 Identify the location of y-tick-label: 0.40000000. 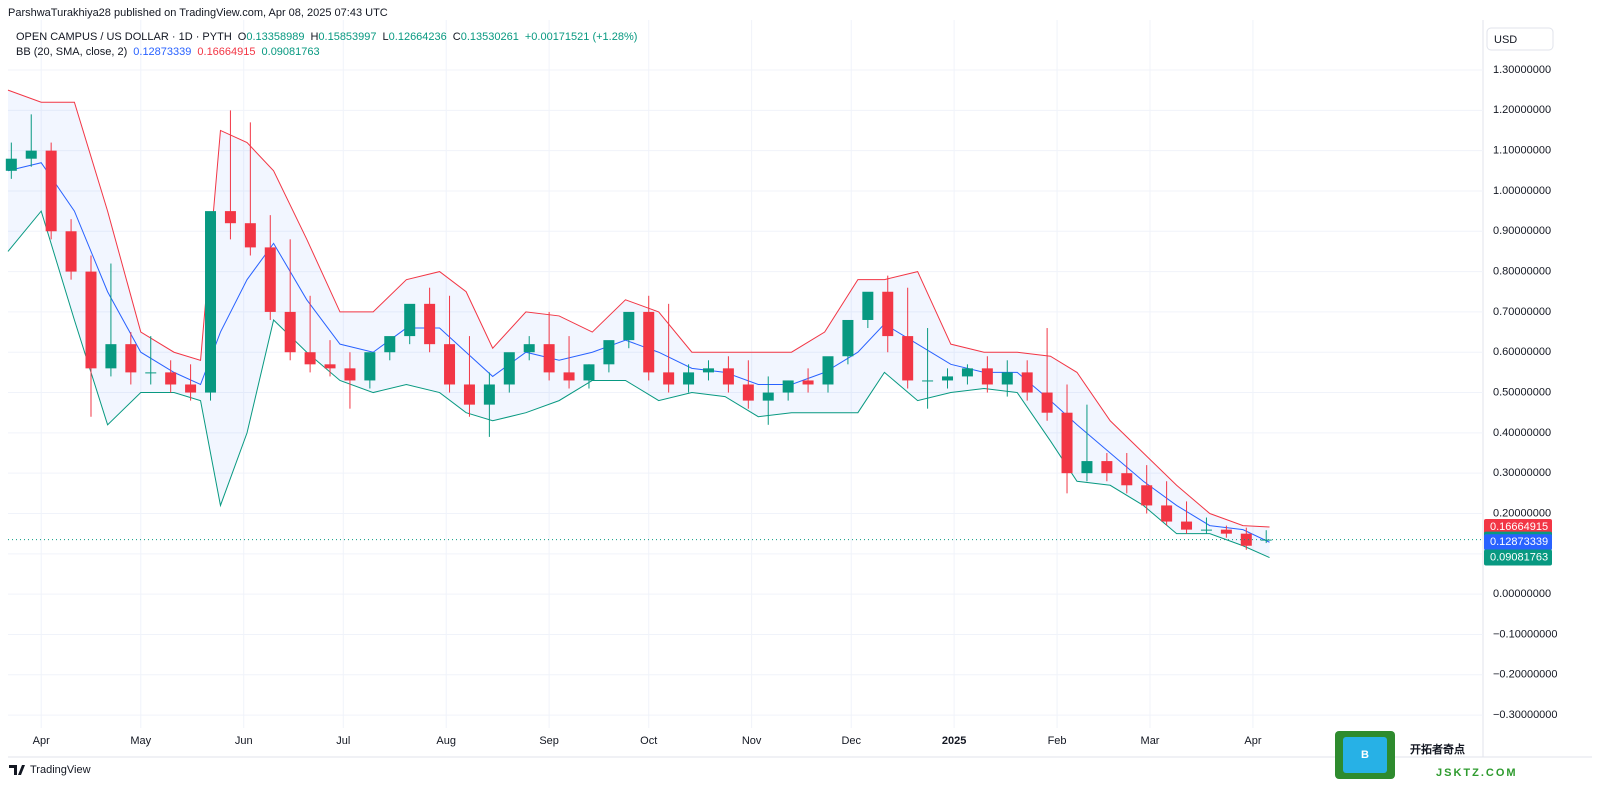
(1522, 433).